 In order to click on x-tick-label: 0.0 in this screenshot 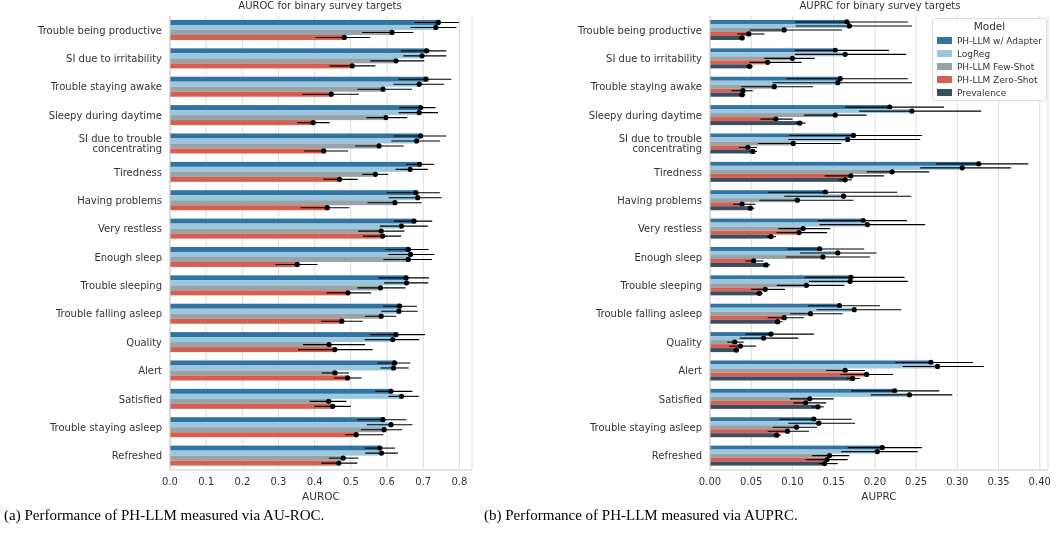, I will do `click(170, 482)`.